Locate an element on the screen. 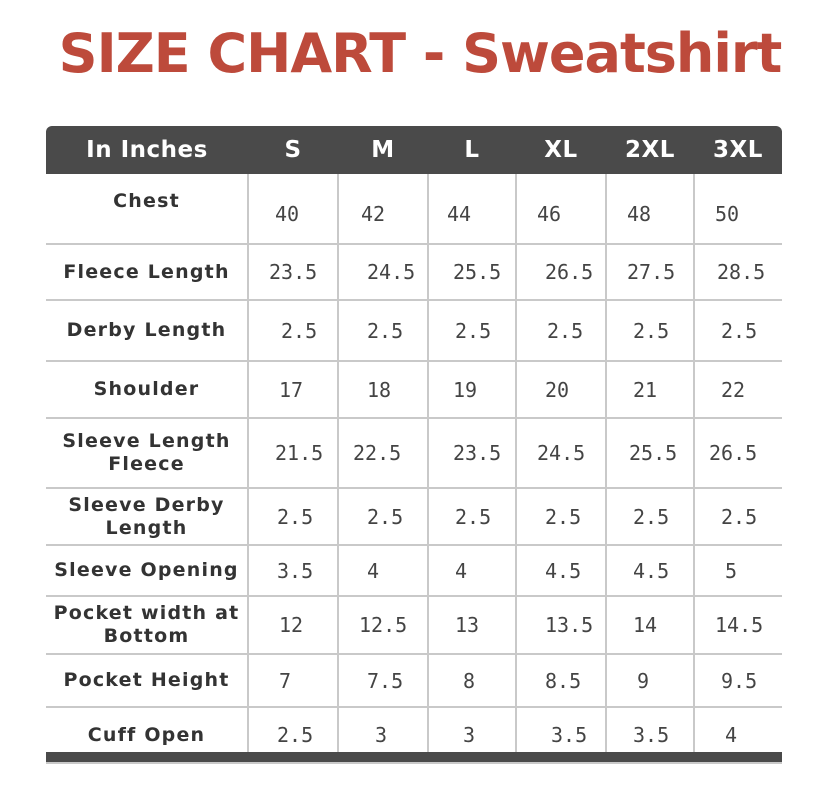 This screenshot has height=797, width=840. row-label: Cuff Open is located at coordinates (147, 735).